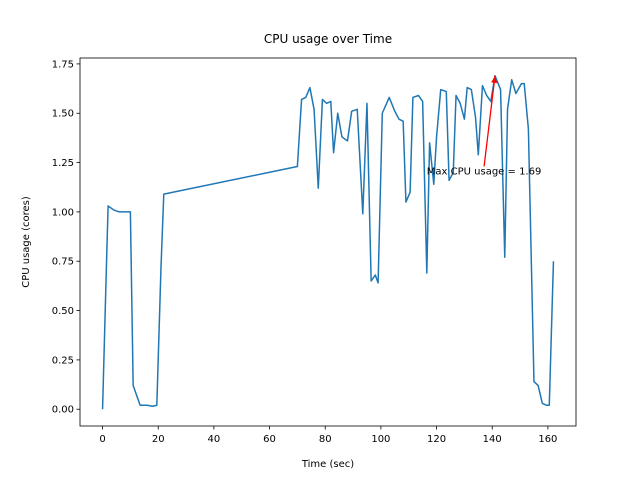 The image size is (640, 480). Describe the element at coordinates (325, 439) in the screenshot. I see `x-tick-label: 80` at that location.